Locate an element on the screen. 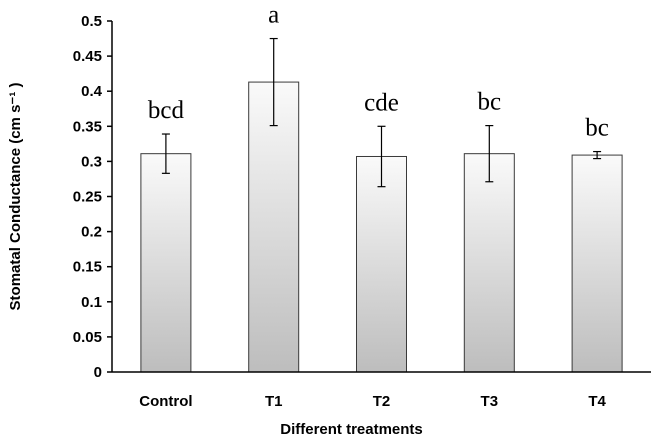  y-tick-label: 0.25 is located at coordinates (87, 197).